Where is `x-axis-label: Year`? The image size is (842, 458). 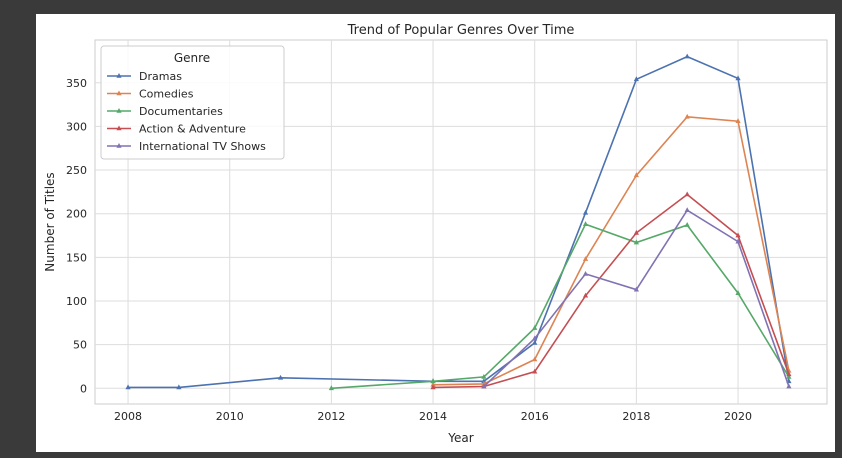
x-axis-label: Year is located at coordinates (460, 438).